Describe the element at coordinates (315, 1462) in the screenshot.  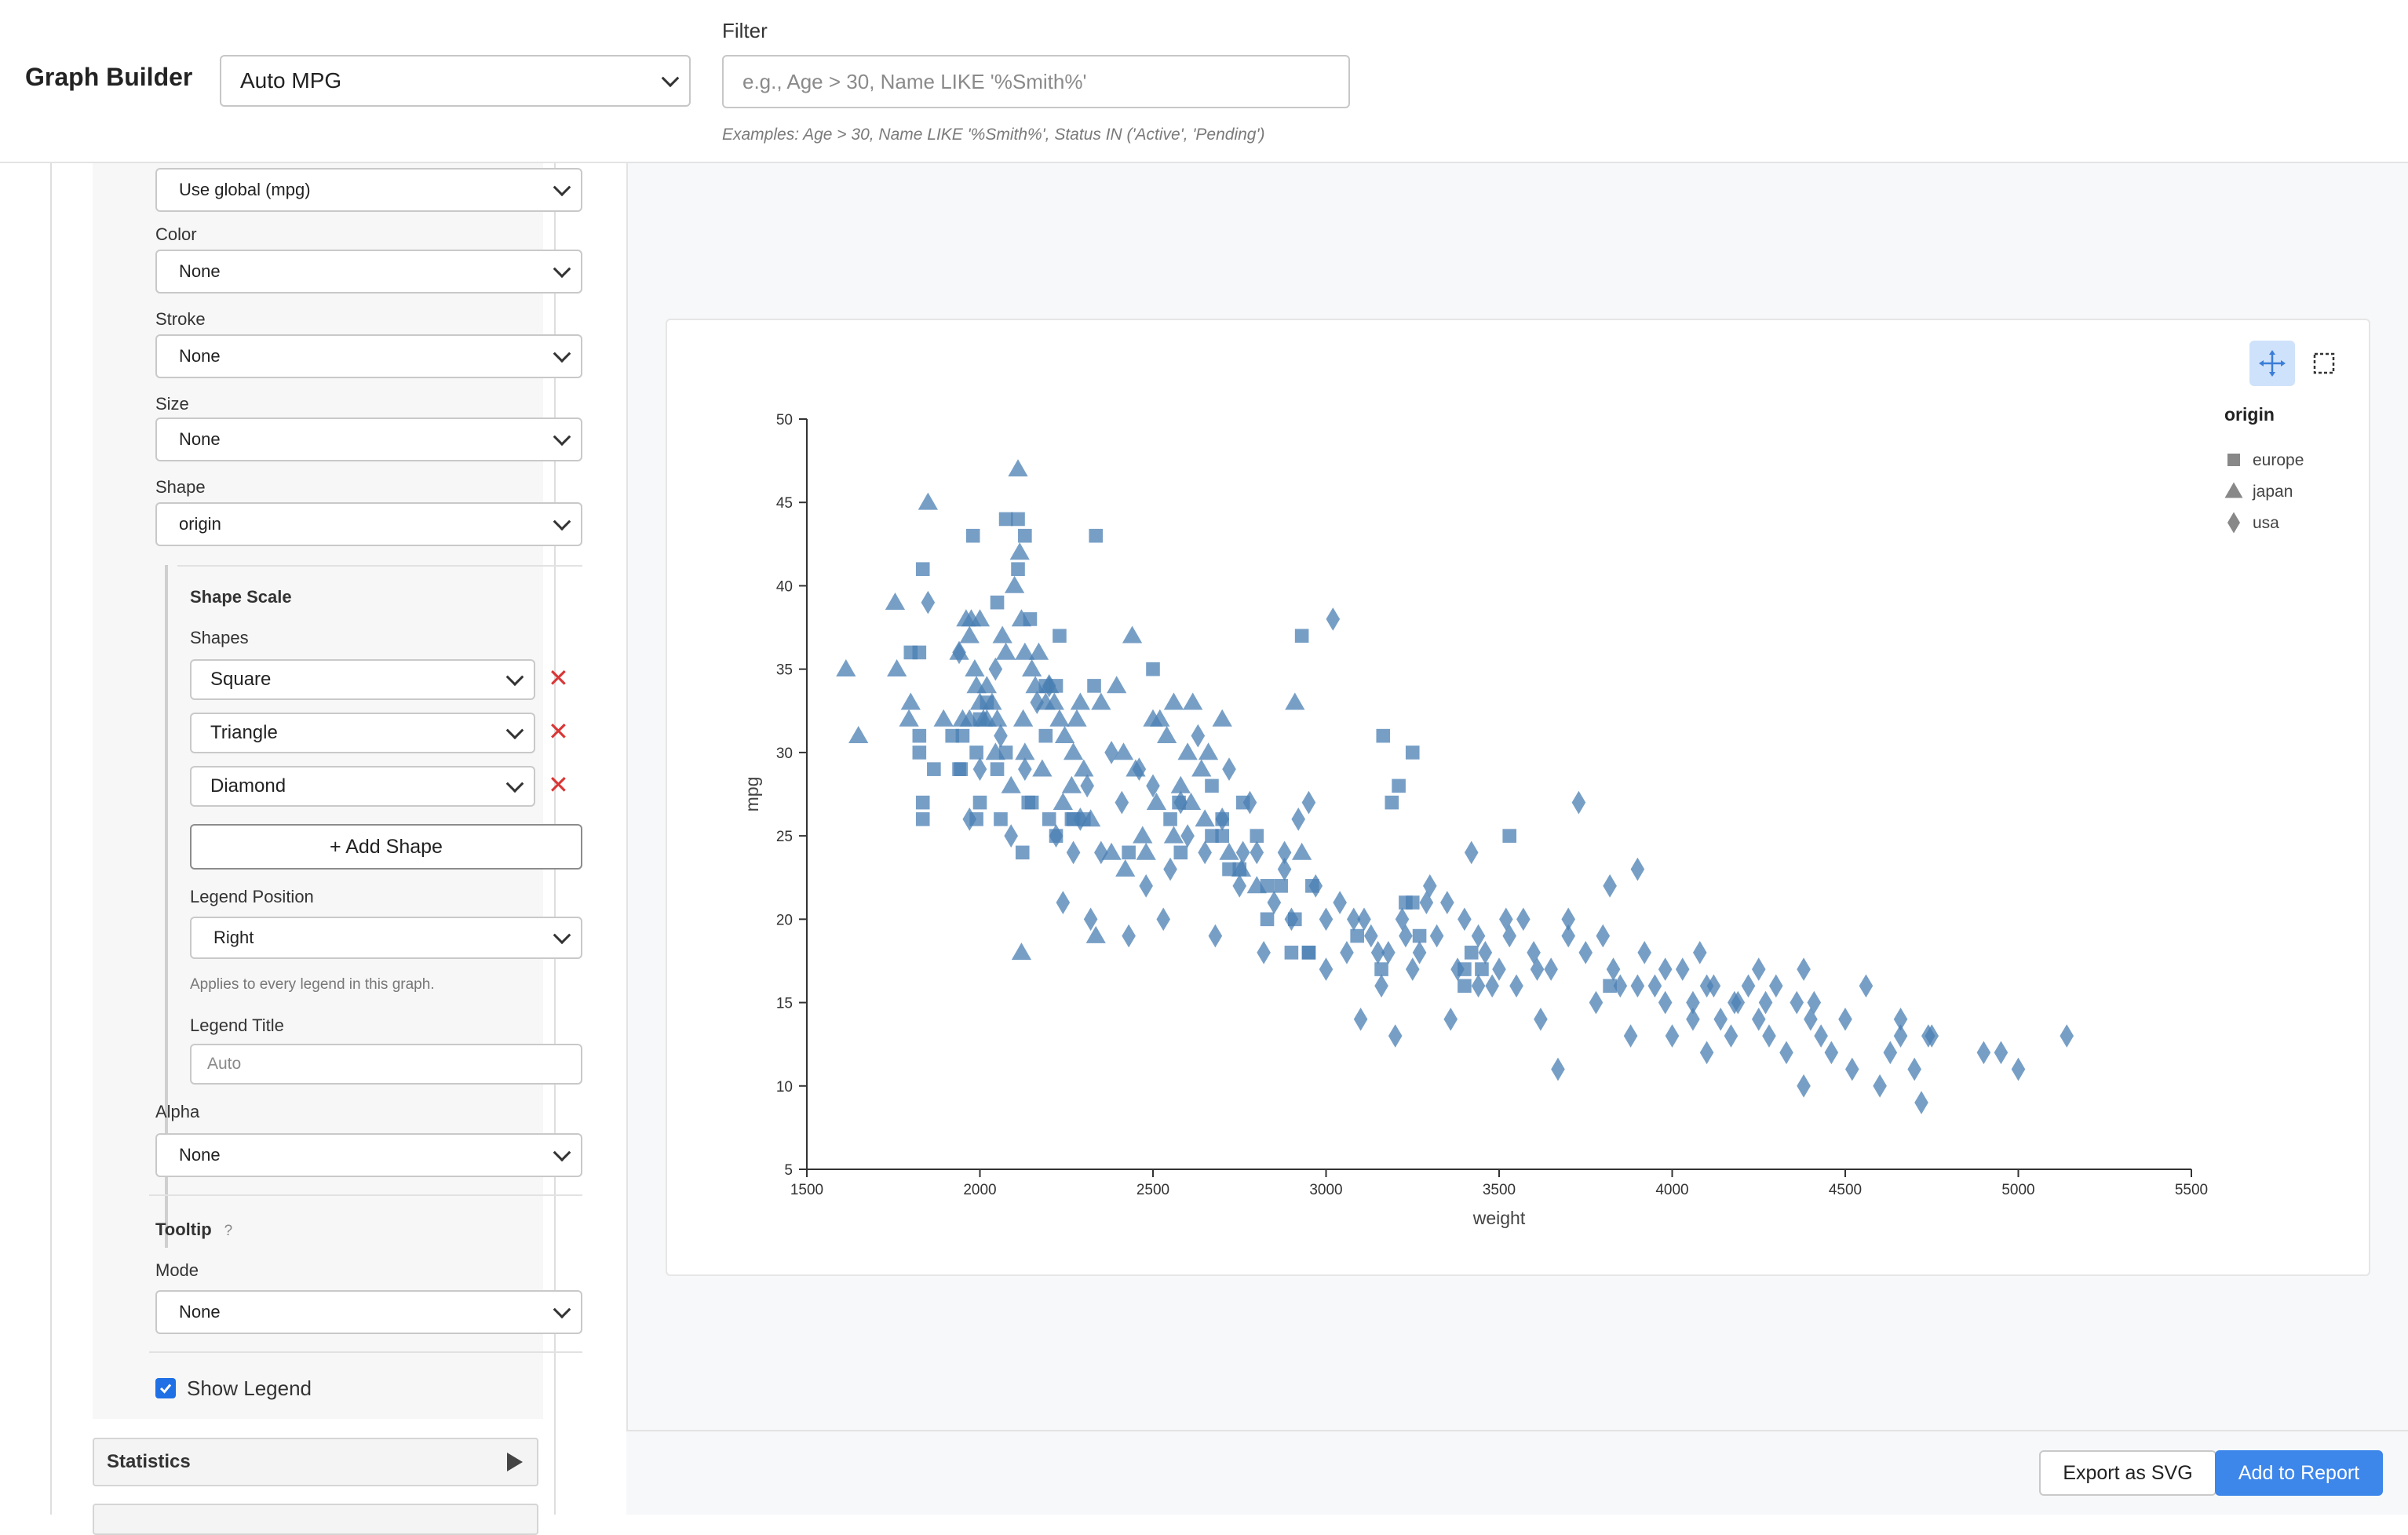
I see `statistics-section-header: Statistics` at that location.